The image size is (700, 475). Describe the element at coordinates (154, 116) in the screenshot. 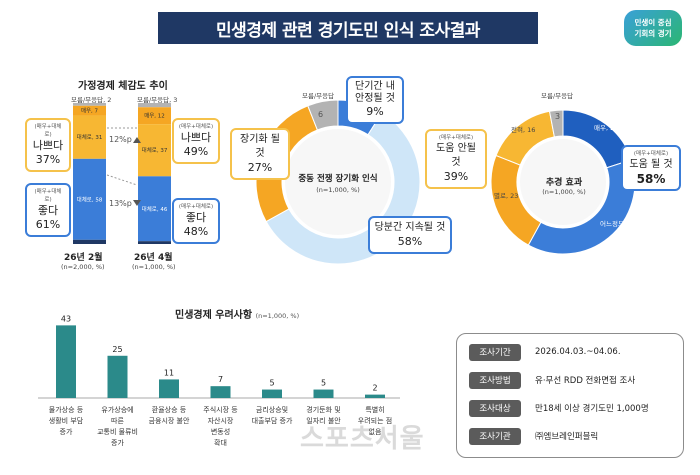

I see `household-segment-label: 매우, 12` at that location.